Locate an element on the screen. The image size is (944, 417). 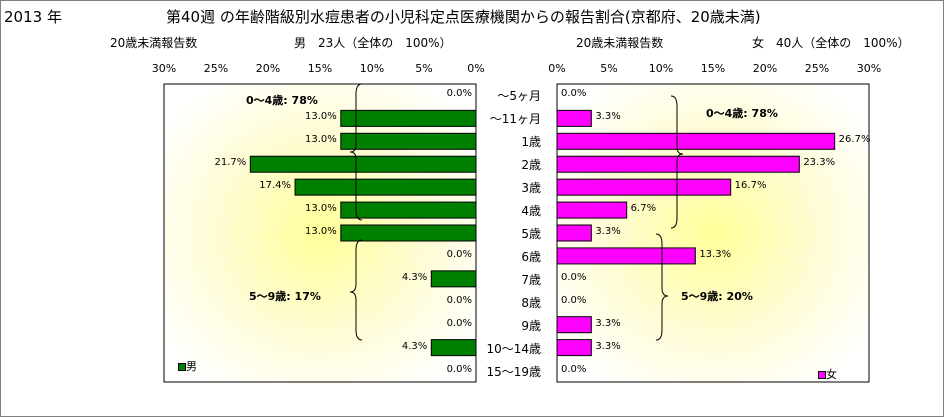
age-category-label: 4歳 is located at coordinates (531, 211).